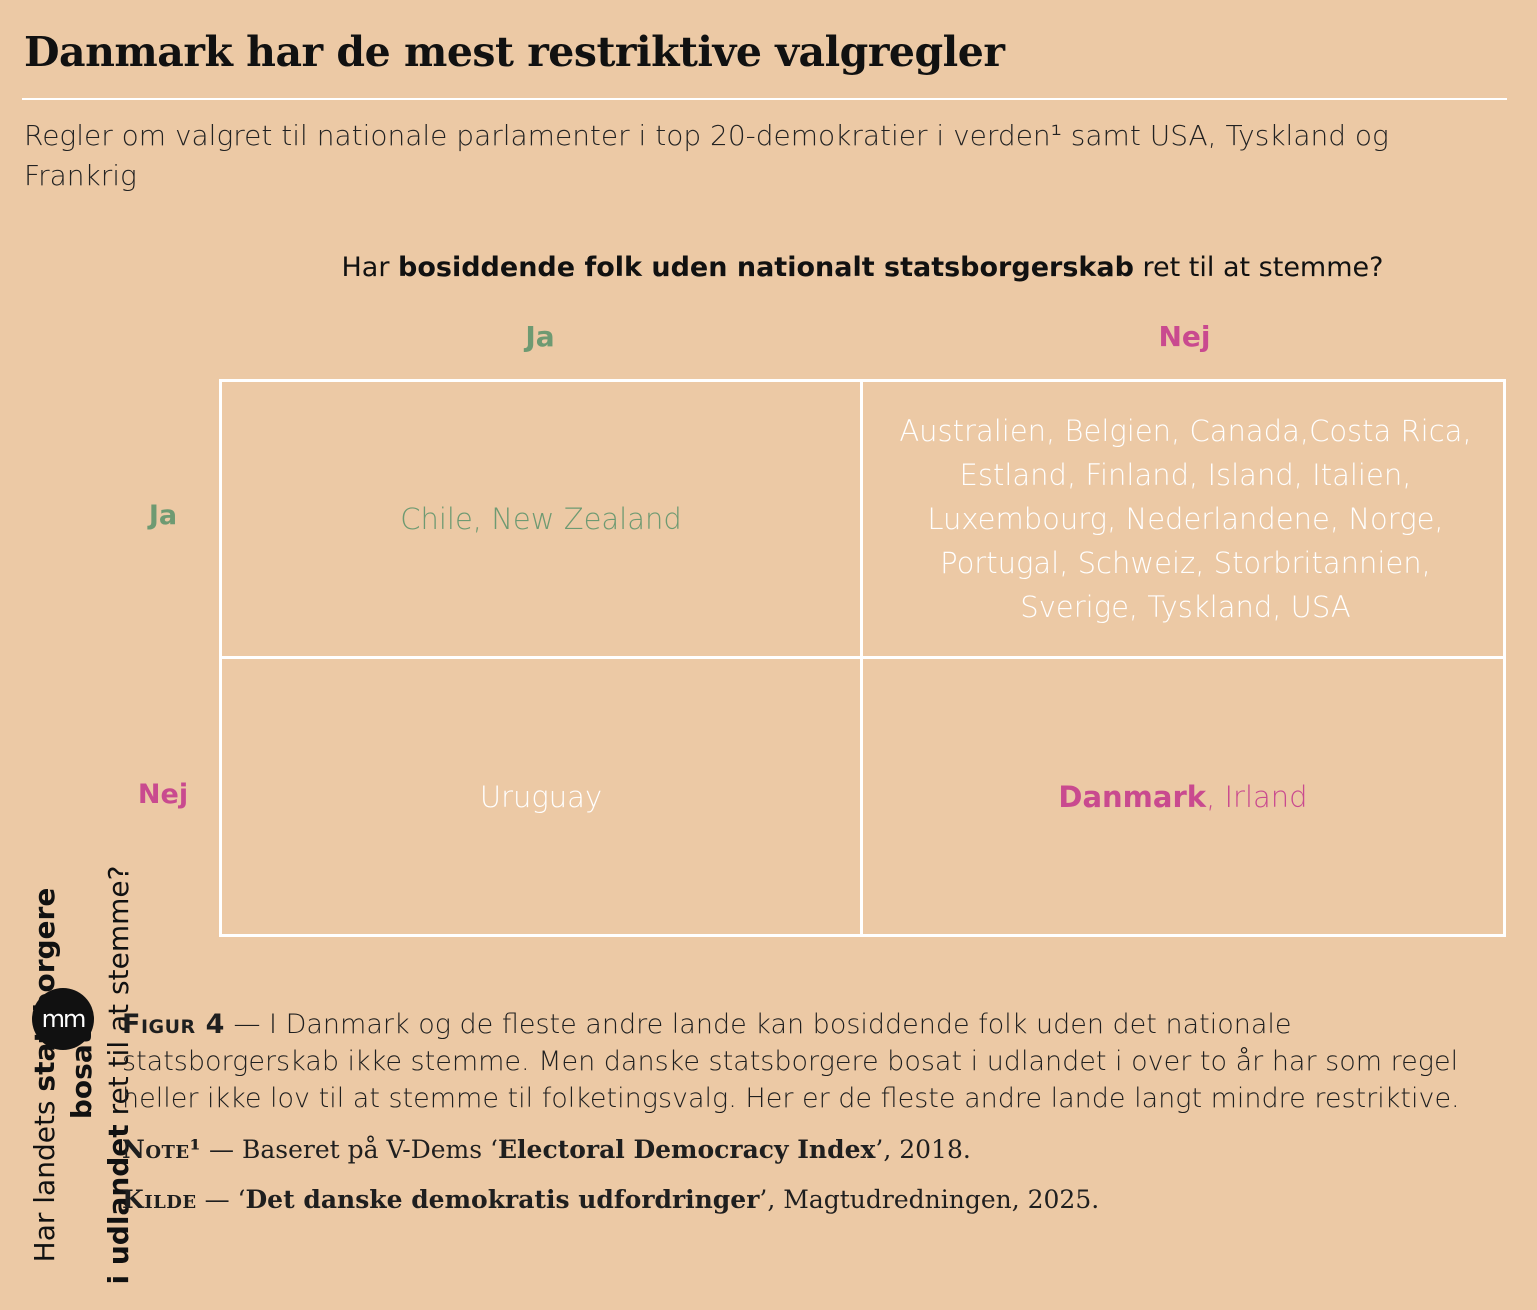 The image size is (1537, 1310). I want to click on cell-ja-ja-text: Chile, New Zealand, so click(541, 519).